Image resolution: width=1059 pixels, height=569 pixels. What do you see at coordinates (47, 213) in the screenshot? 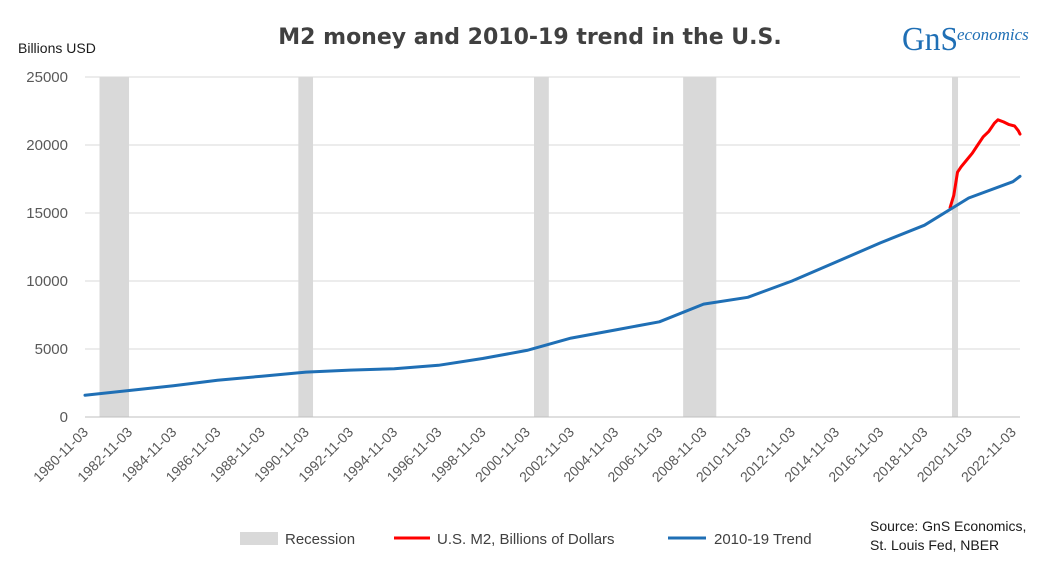
I see `y-tick-label: 15000` at bounding box center [47, 213].